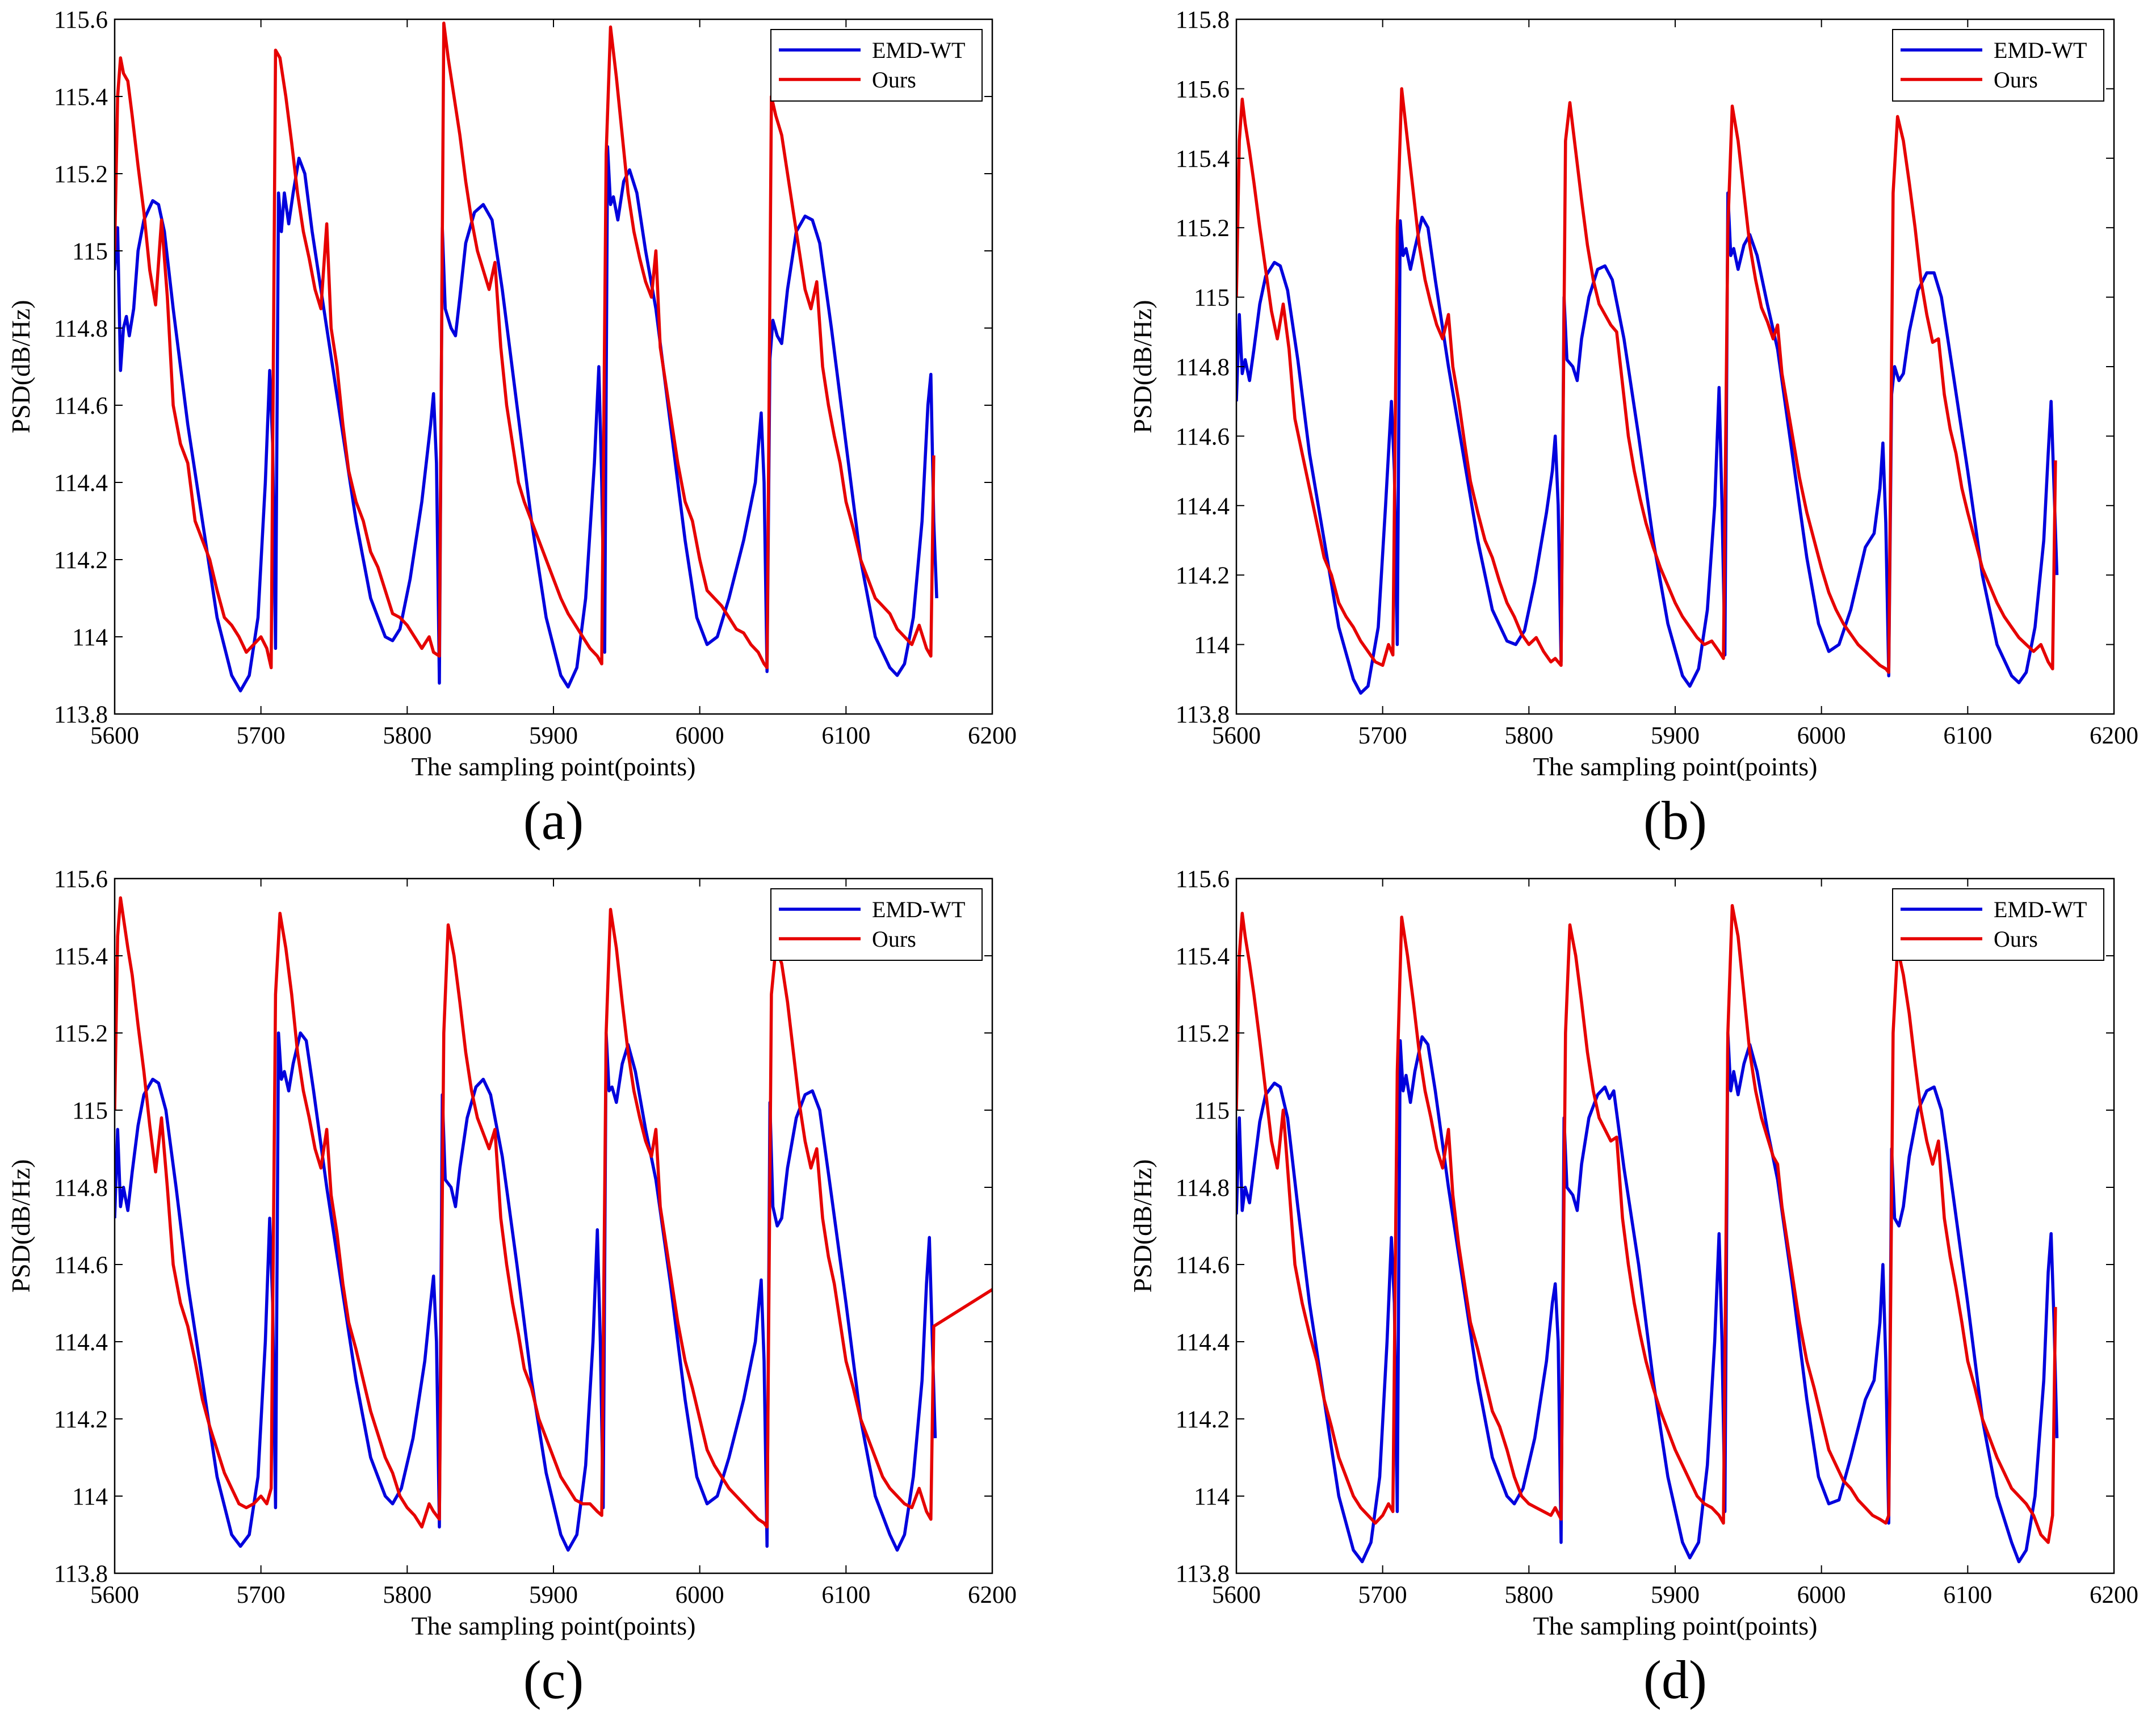  I want to click on series-group, so click(1647, 1234).